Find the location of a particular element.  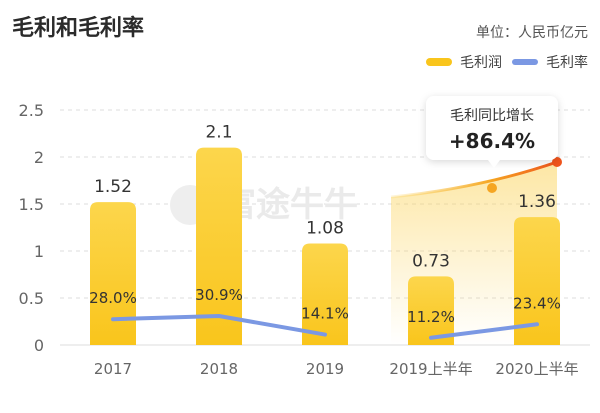

x-tick-label: 2017 is located at coordinates (113, 369).